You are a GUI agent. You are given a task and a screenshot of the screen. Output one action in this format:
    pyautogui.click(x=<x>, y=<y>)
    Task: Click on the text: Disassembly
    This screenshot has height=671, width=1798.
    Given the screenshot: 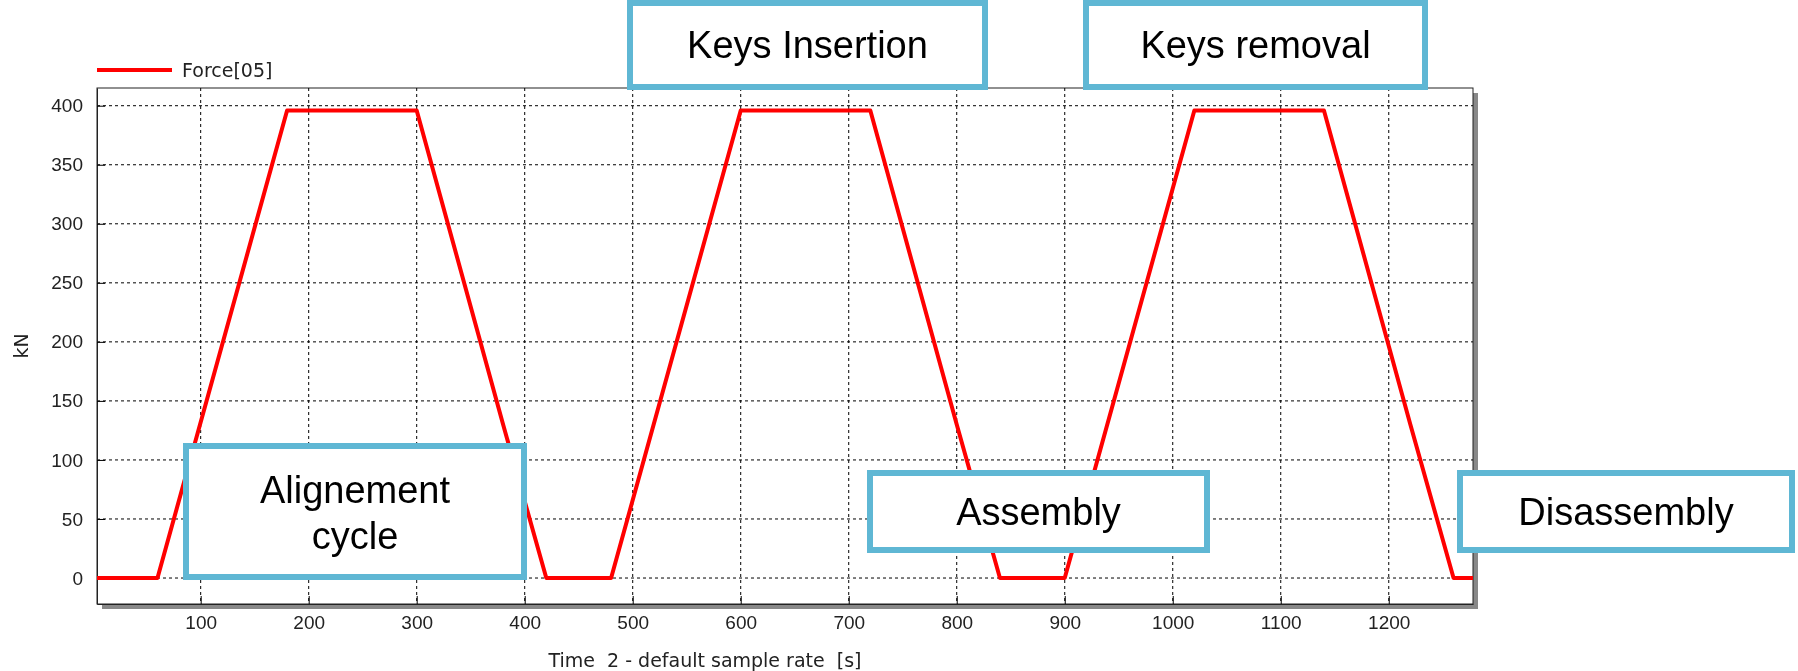 What is the action you would take?
    pyautogui.click(x=1626, y=511)
    